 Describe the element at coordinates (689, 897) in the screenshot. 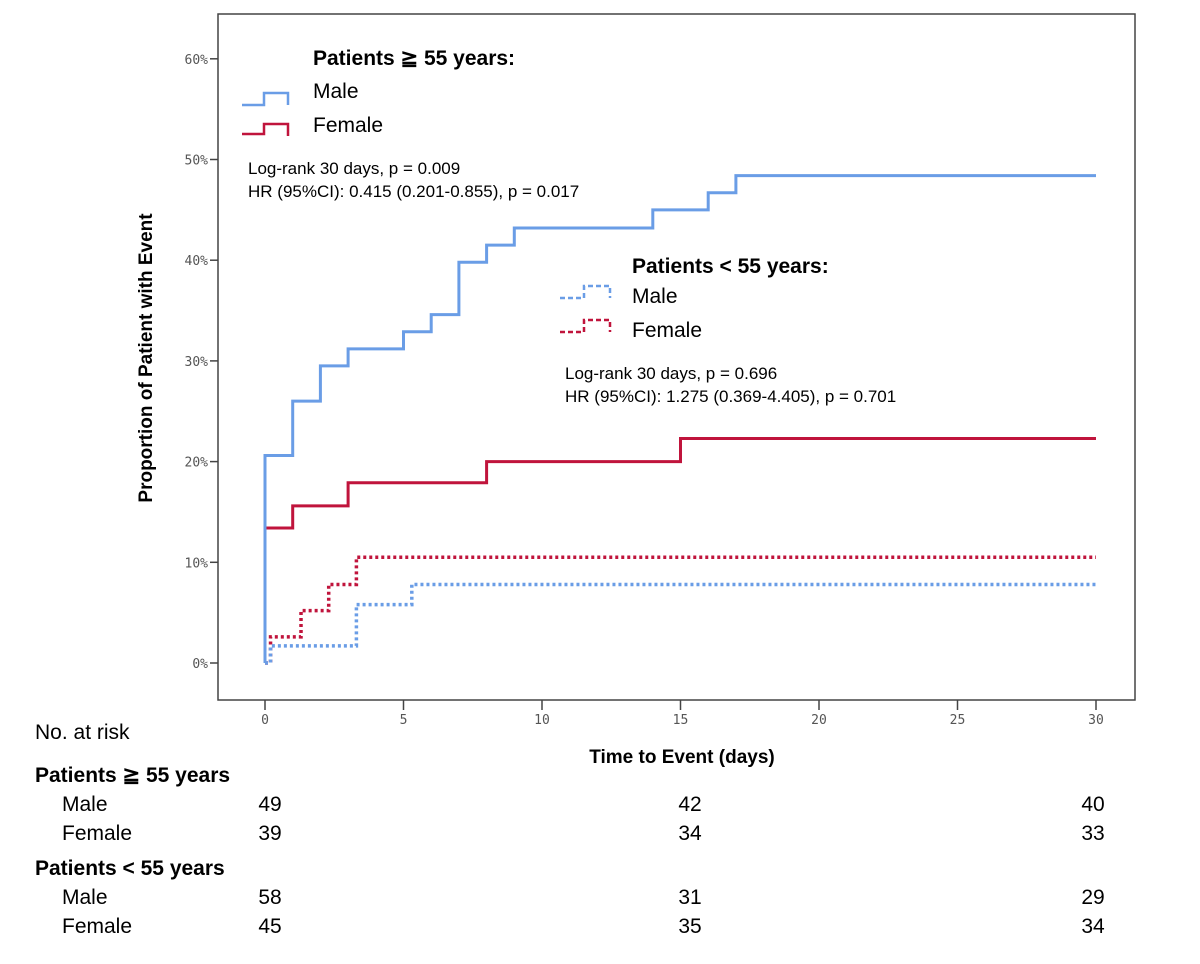

I see `risk-value: 31` at that location.